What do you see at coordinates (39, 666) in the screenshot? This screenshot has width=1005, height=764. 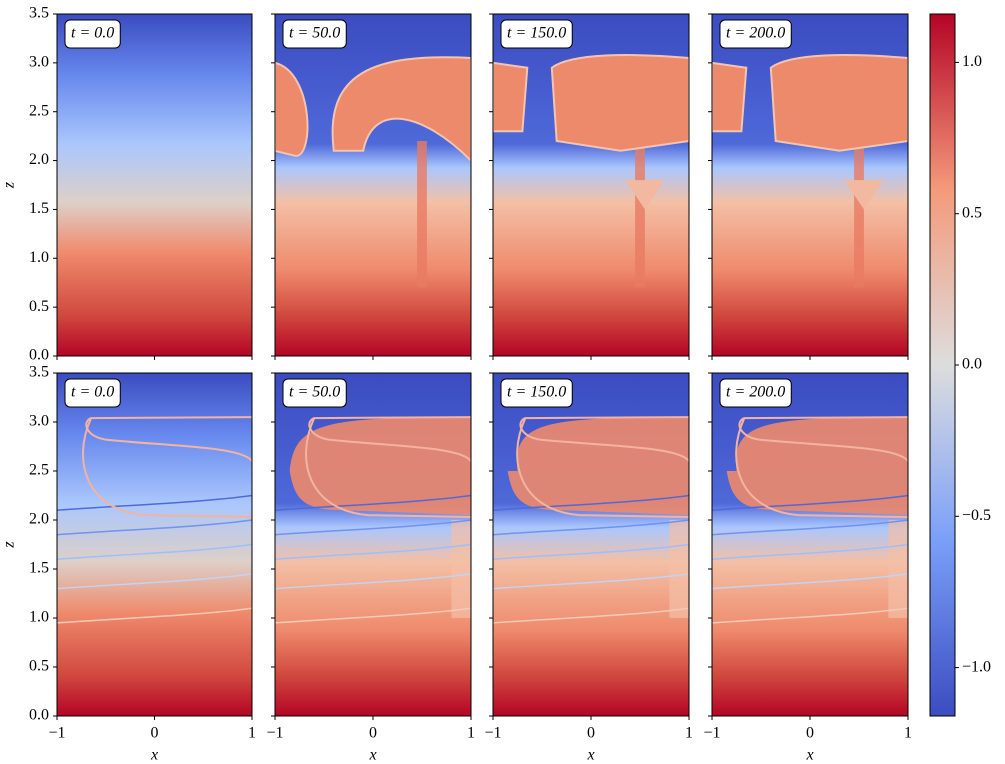 I see `y-tick-label: 0.5` at bounding box center [39, 666].